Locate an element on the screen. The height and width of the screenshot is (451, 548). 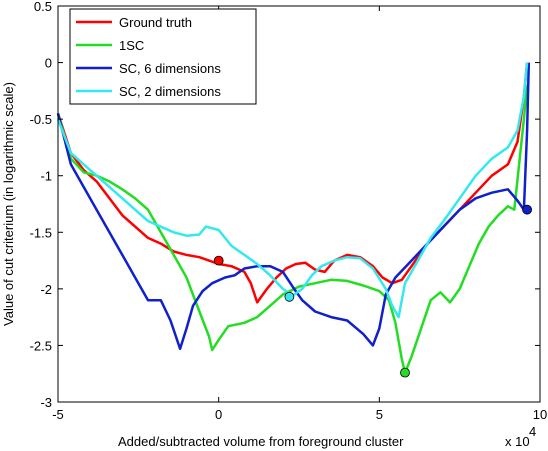
y-tick-label: -1.5 is located at coordinates (41, 232).